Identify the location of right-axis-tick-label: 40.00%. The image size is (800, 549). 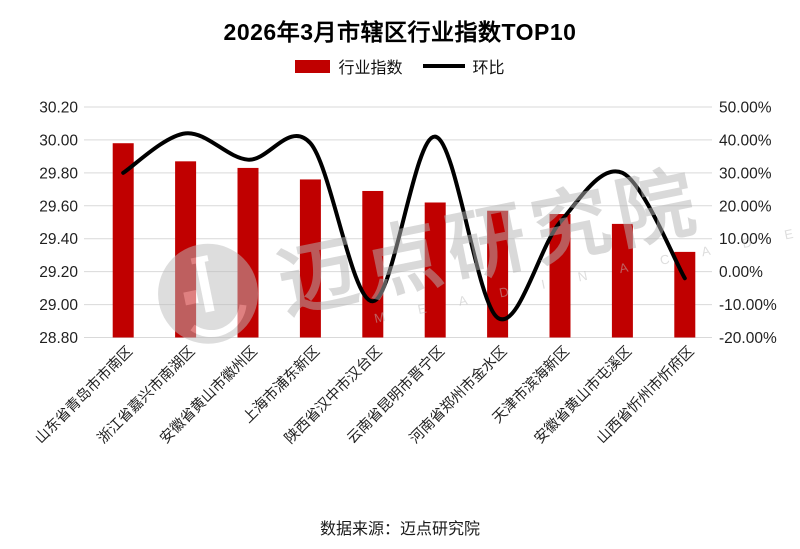
(745, 140).